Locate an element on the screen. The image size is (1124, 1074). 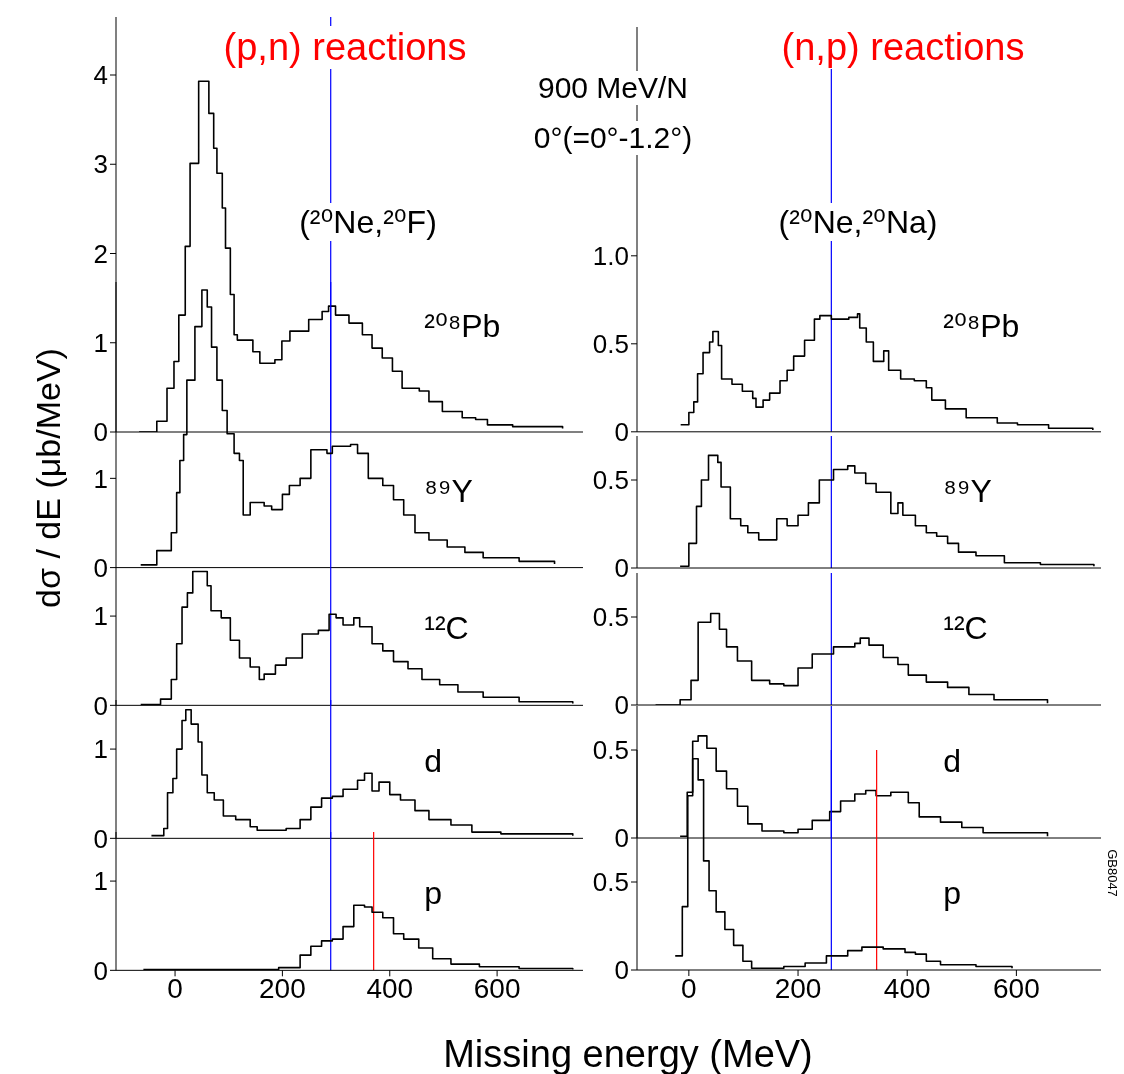
text: (²⁰Ne,²⁰F) is located at coordinates (368, 222).